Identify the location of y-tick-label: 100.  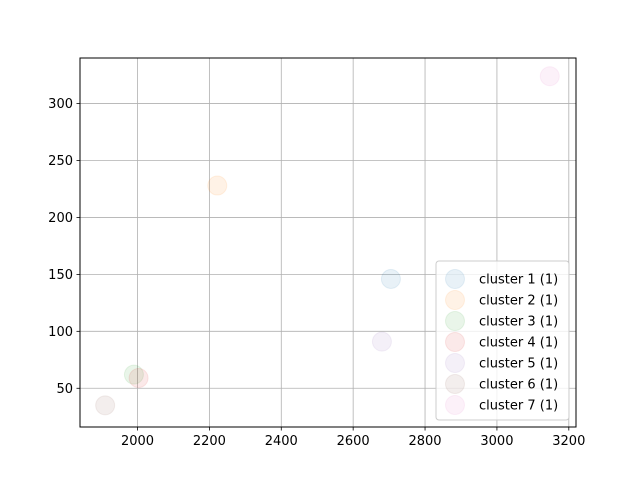
(60, 332).